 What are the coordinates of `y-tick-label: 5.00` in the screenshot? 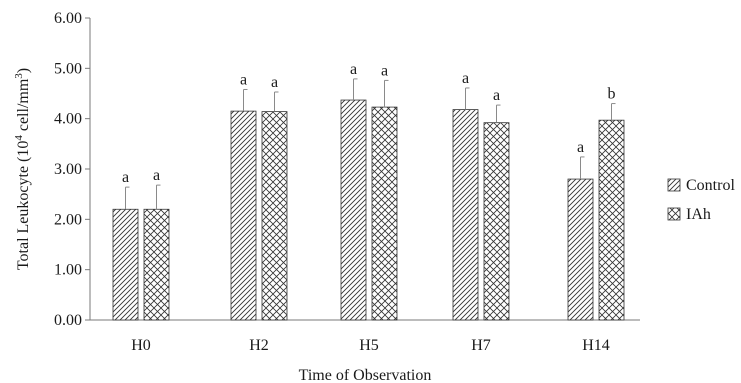 It's located at (68, 68).